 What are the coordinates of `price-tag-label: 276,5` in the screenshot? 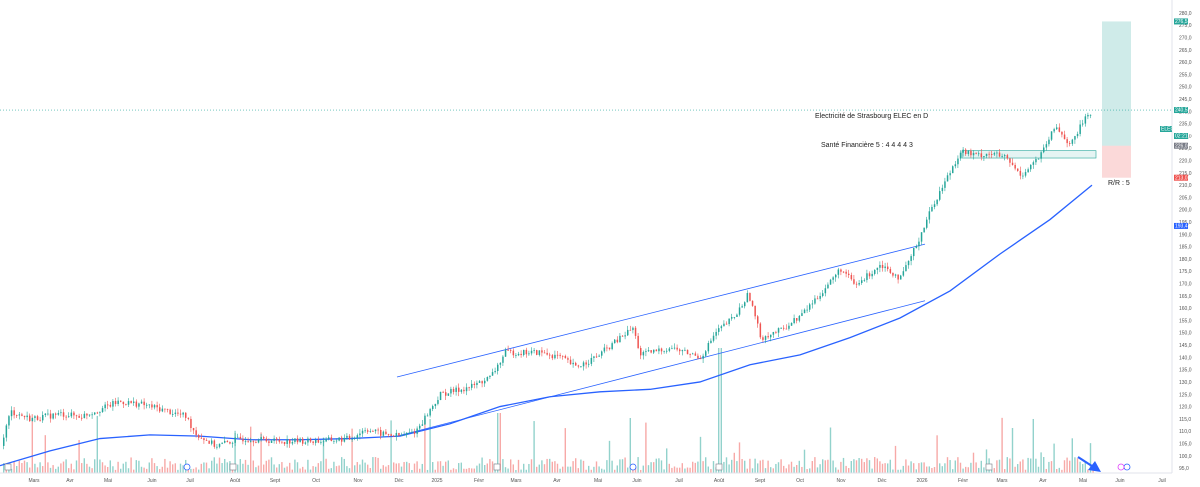 It's located at (1181, 22).